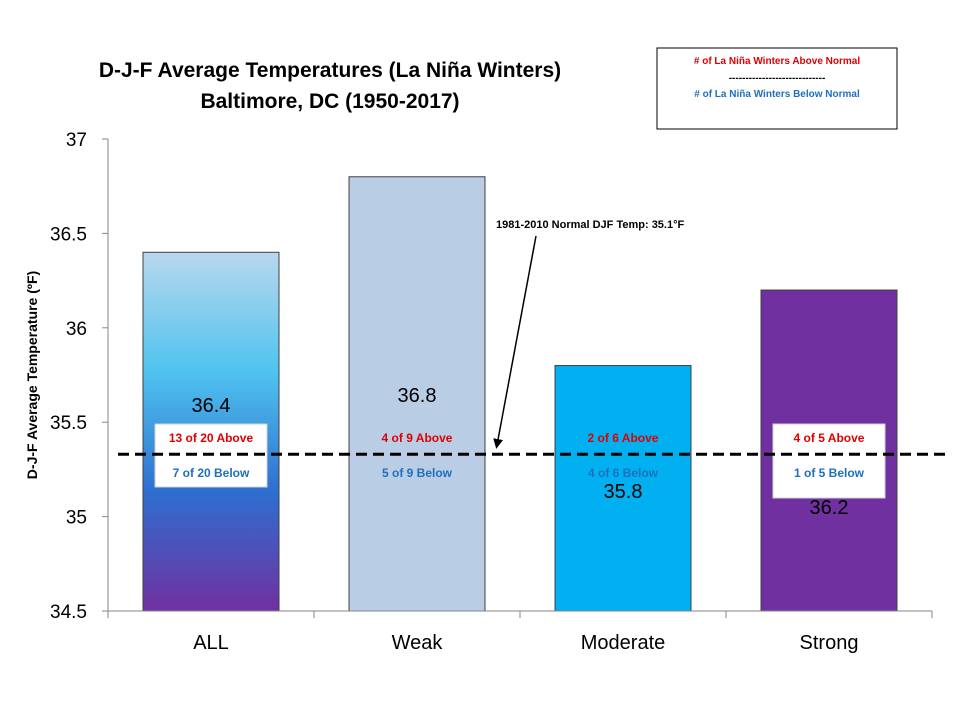  Describe the element at coordinates (68, 423) in the screenshot. I see `y-tick-label: 35.5` at that location.